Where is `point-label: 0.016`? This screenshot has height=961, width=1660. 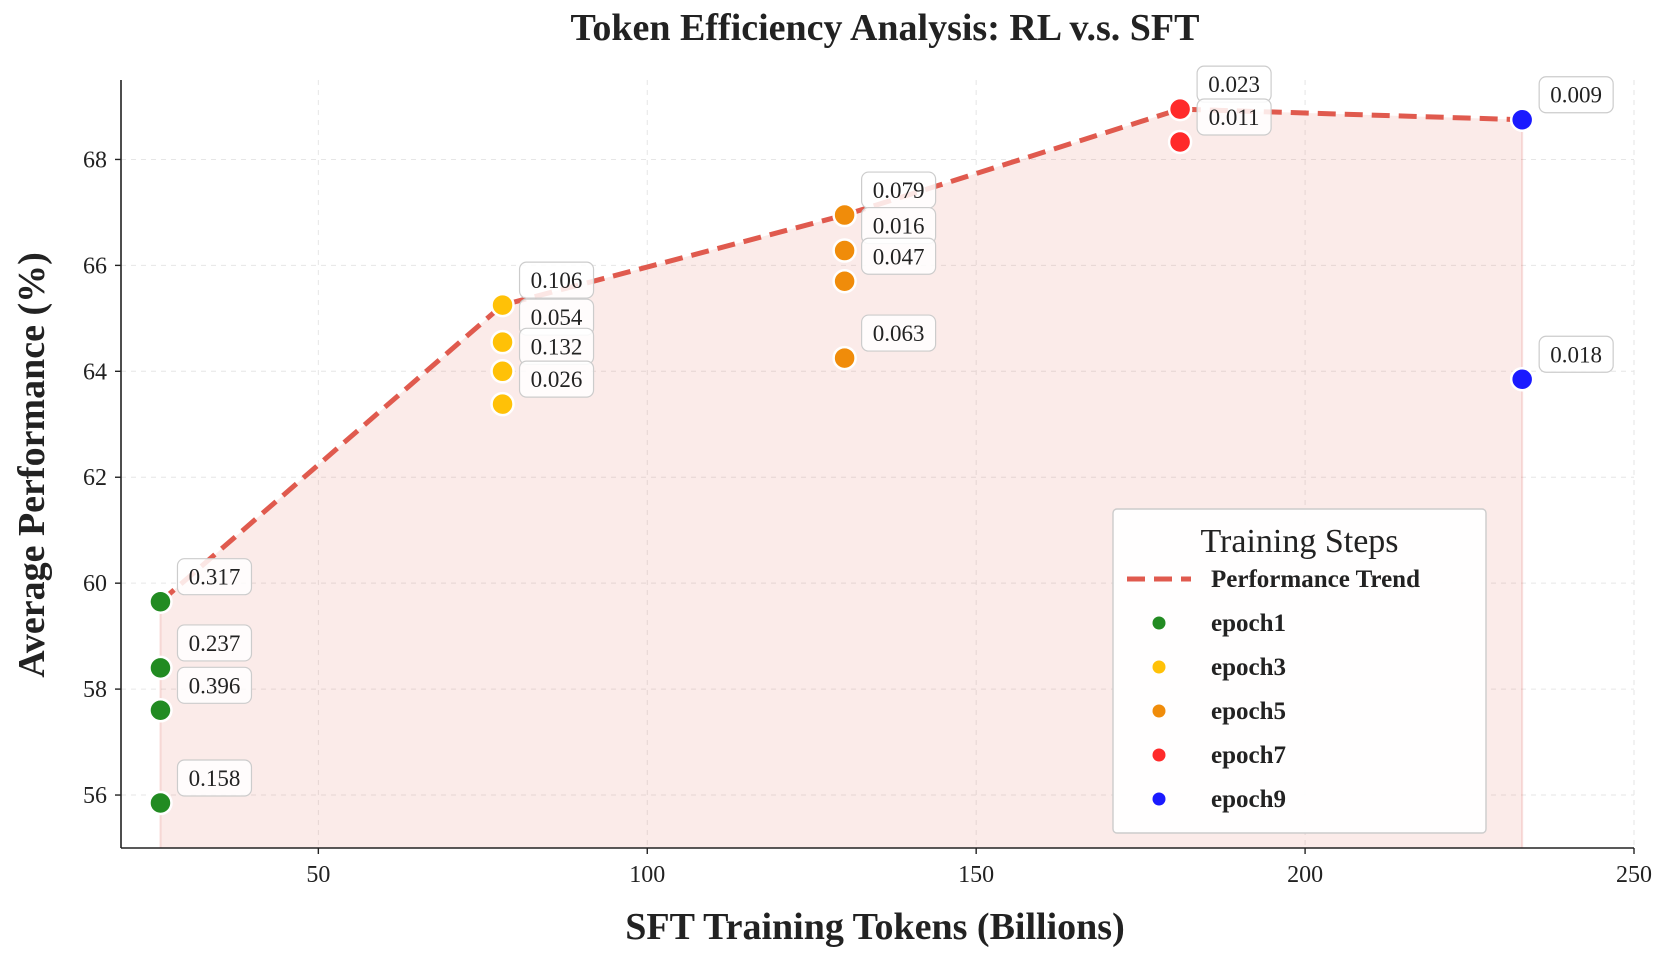 point-label: 0.016 is located at coordinates (899, 226).